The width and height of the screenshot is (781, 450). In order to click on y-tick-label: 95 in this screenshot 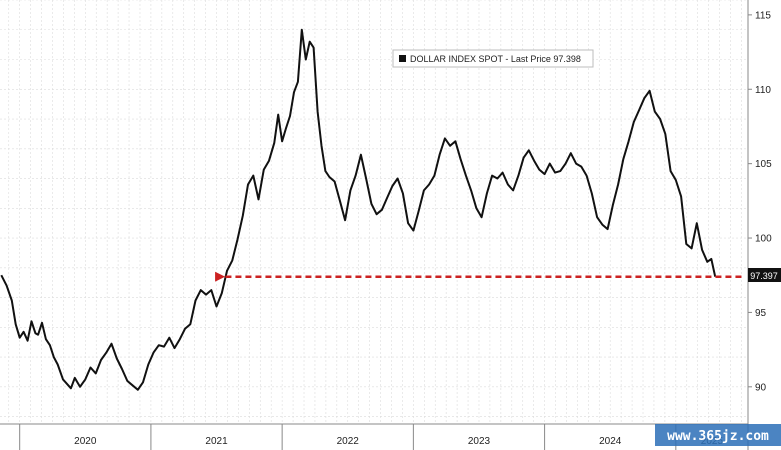, I will do `click(761, 313)`.